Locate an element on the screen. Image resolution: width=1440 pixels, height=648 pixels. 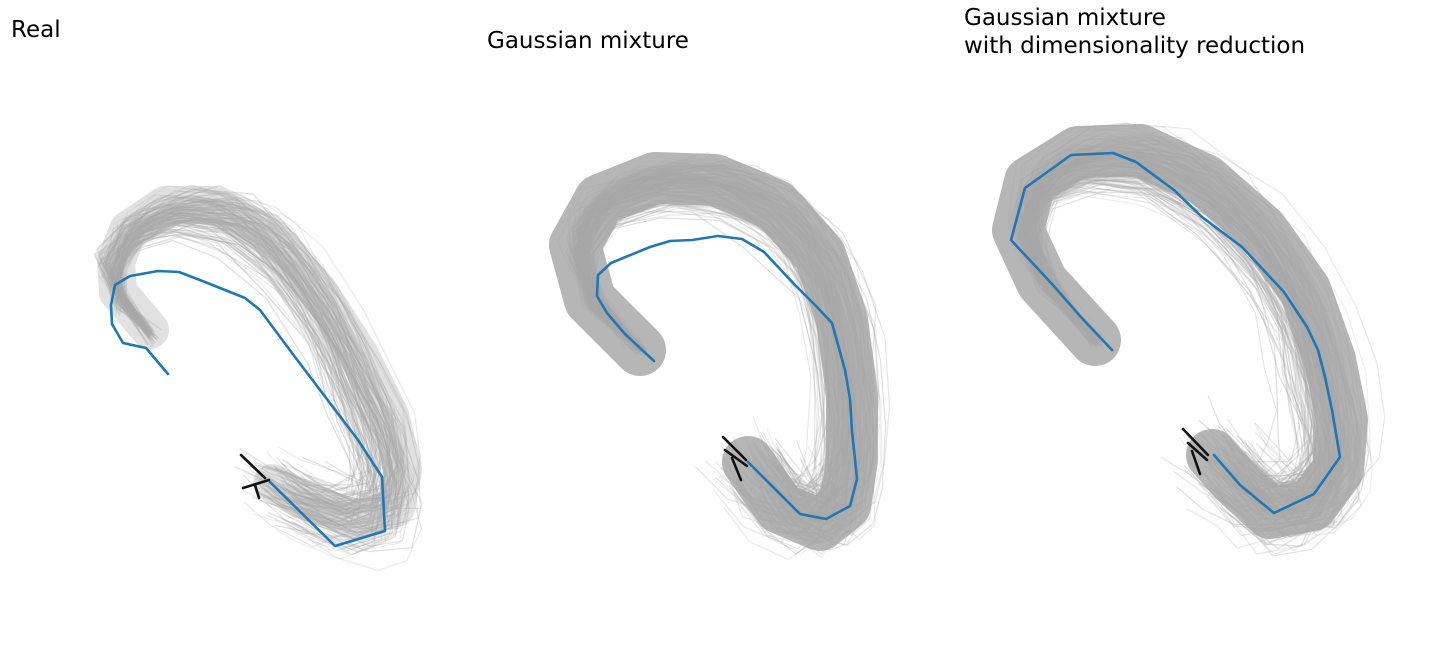
marker-stroke is located at coordinates (1197, 451).